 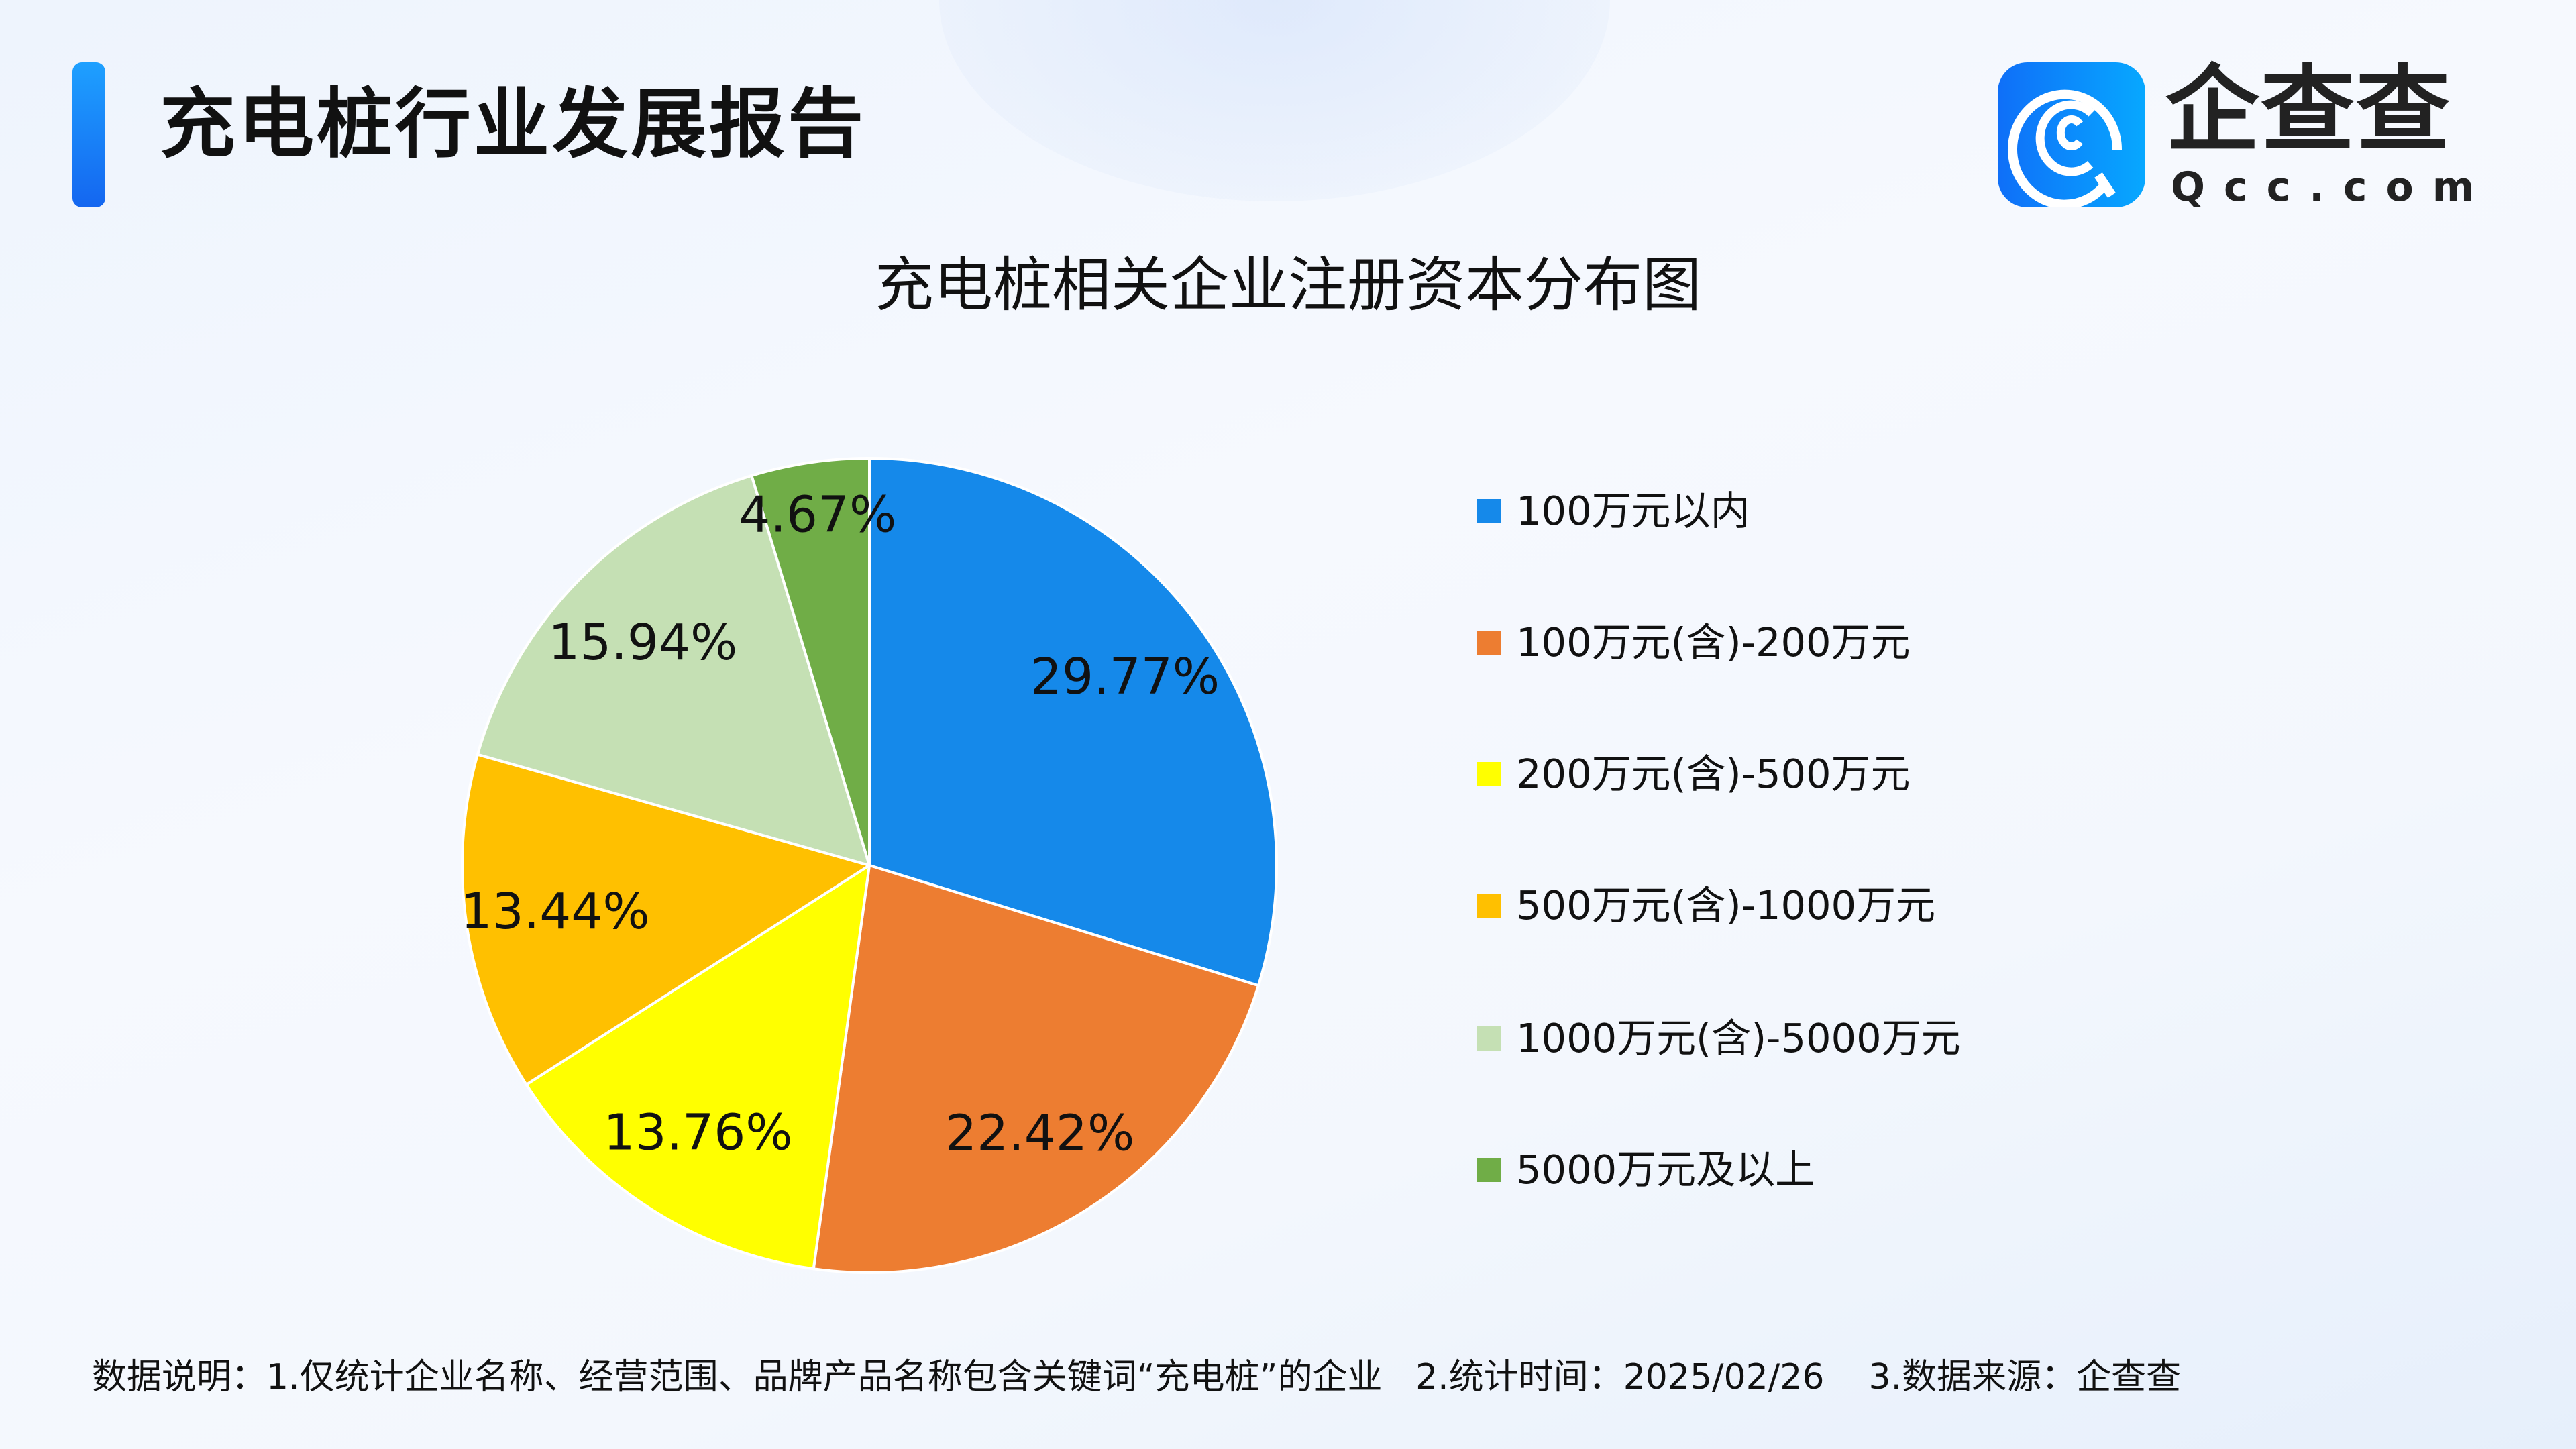 What do you see at coordinates (1713, 642) in the screenshot?
I see `legend-label: 100万元(含)-200万元` at bounding box center [1713, 642].